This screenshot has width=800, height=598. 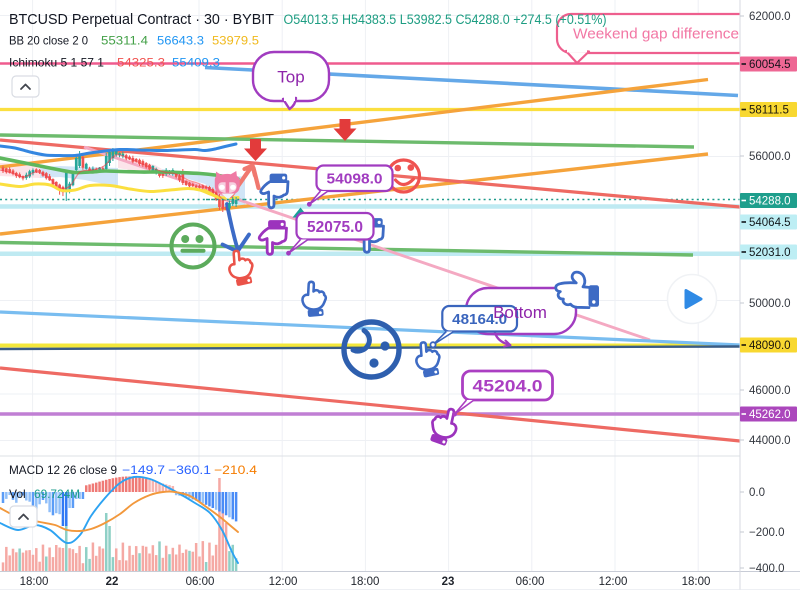 What do you see at coordinates (770, 346) in the screenshot?
I see `svg-text: 48090.0` at bounding box center [770, 346].